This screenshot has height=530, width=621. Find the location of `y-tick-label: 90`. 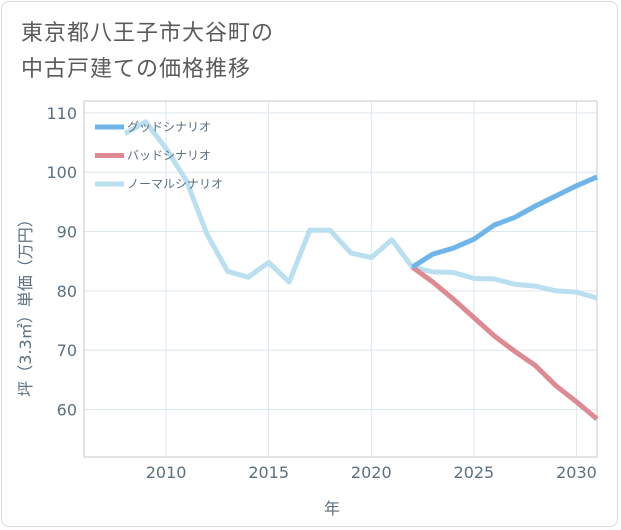

y-tick-label: 90 is located at coordinates (67, 232).